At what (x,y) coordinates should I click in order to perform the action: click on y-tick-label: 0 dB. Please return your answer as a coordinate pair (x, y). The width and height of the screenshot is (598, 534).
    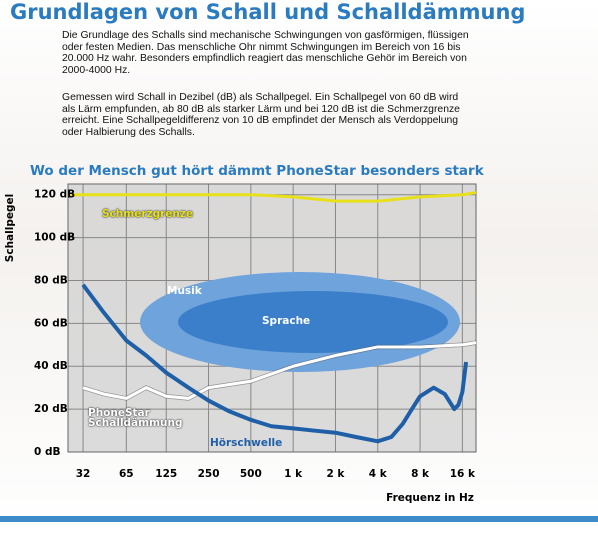
    Looking at the image, I should click on (47, 452).